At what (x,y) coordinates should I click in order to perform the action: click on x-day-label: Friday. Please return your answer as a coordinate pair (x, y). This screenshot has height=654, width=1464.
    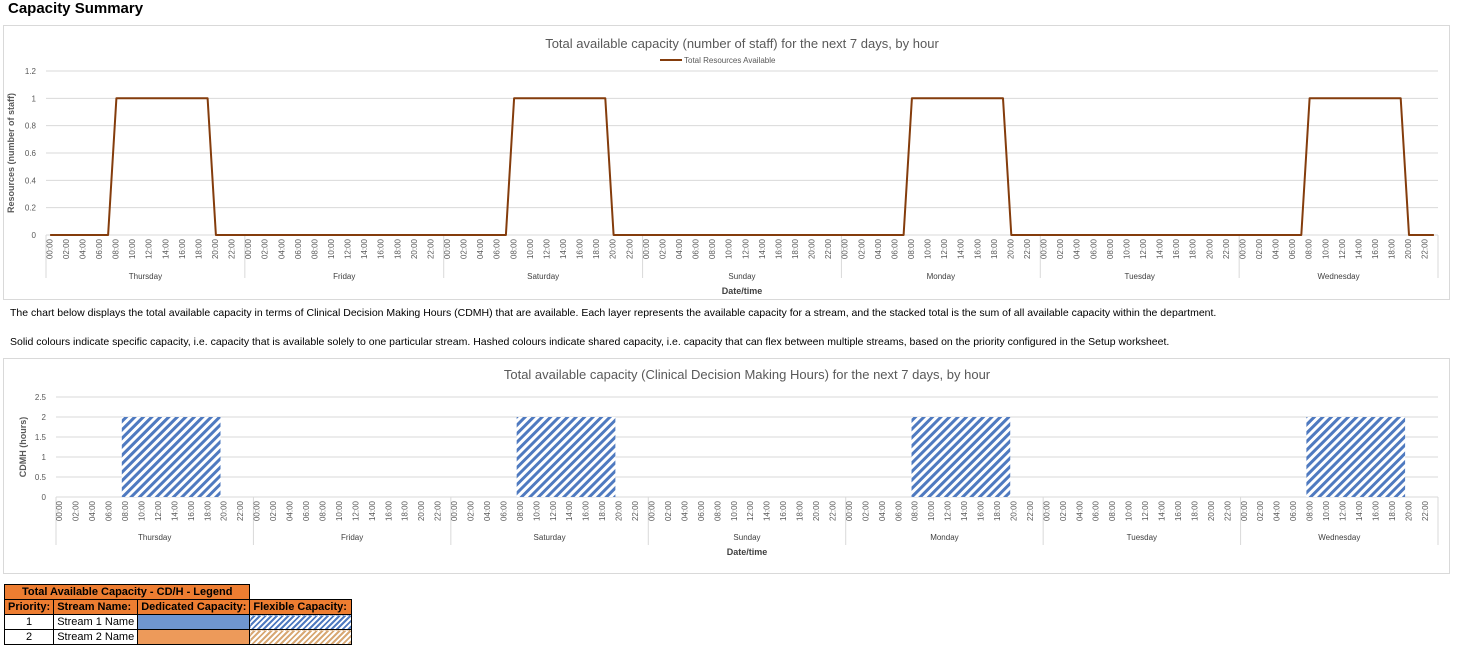
    Looking at the image, I should click on (352, 537).